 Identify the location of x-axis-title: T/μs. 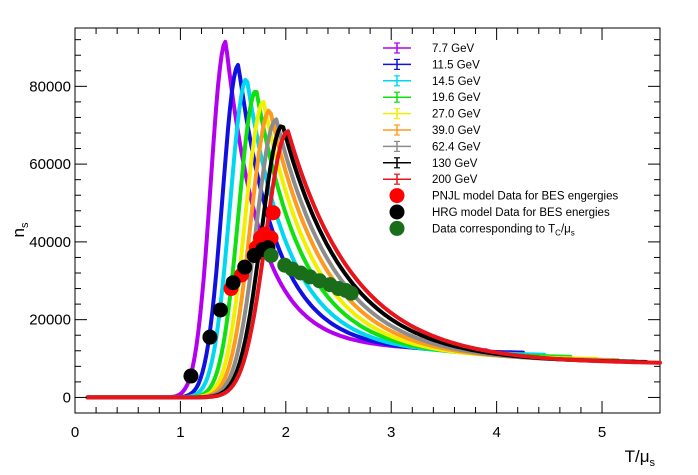
(640, 458).